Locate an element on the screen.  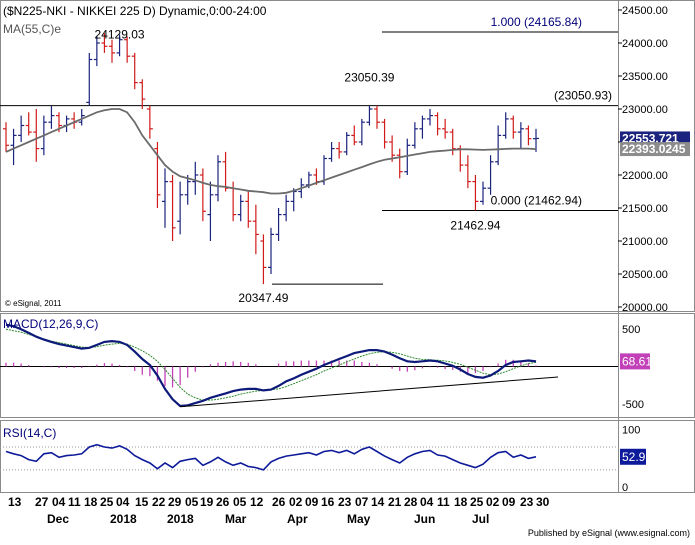
macd-trendline is located at coordinates (369, 392).